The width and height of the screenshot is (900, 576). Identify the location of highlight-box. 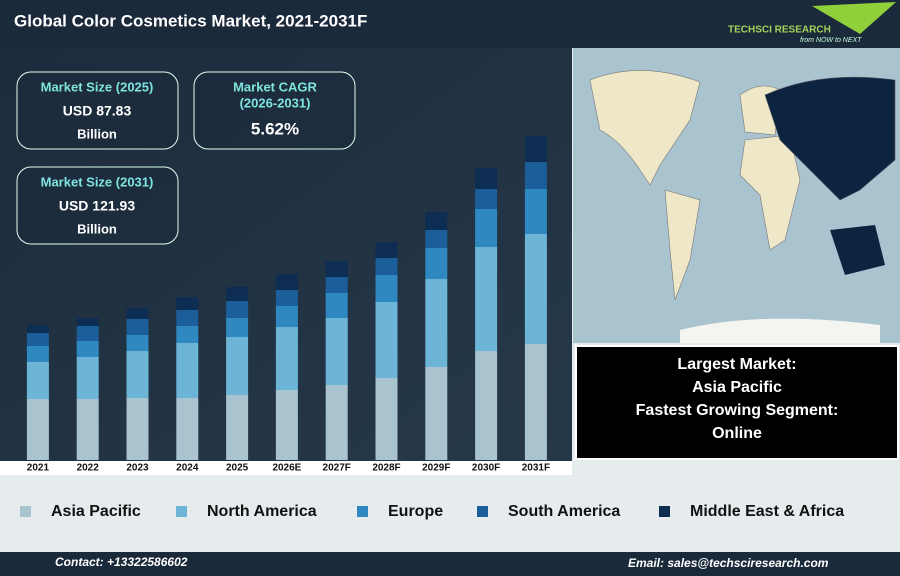
(737, 402).